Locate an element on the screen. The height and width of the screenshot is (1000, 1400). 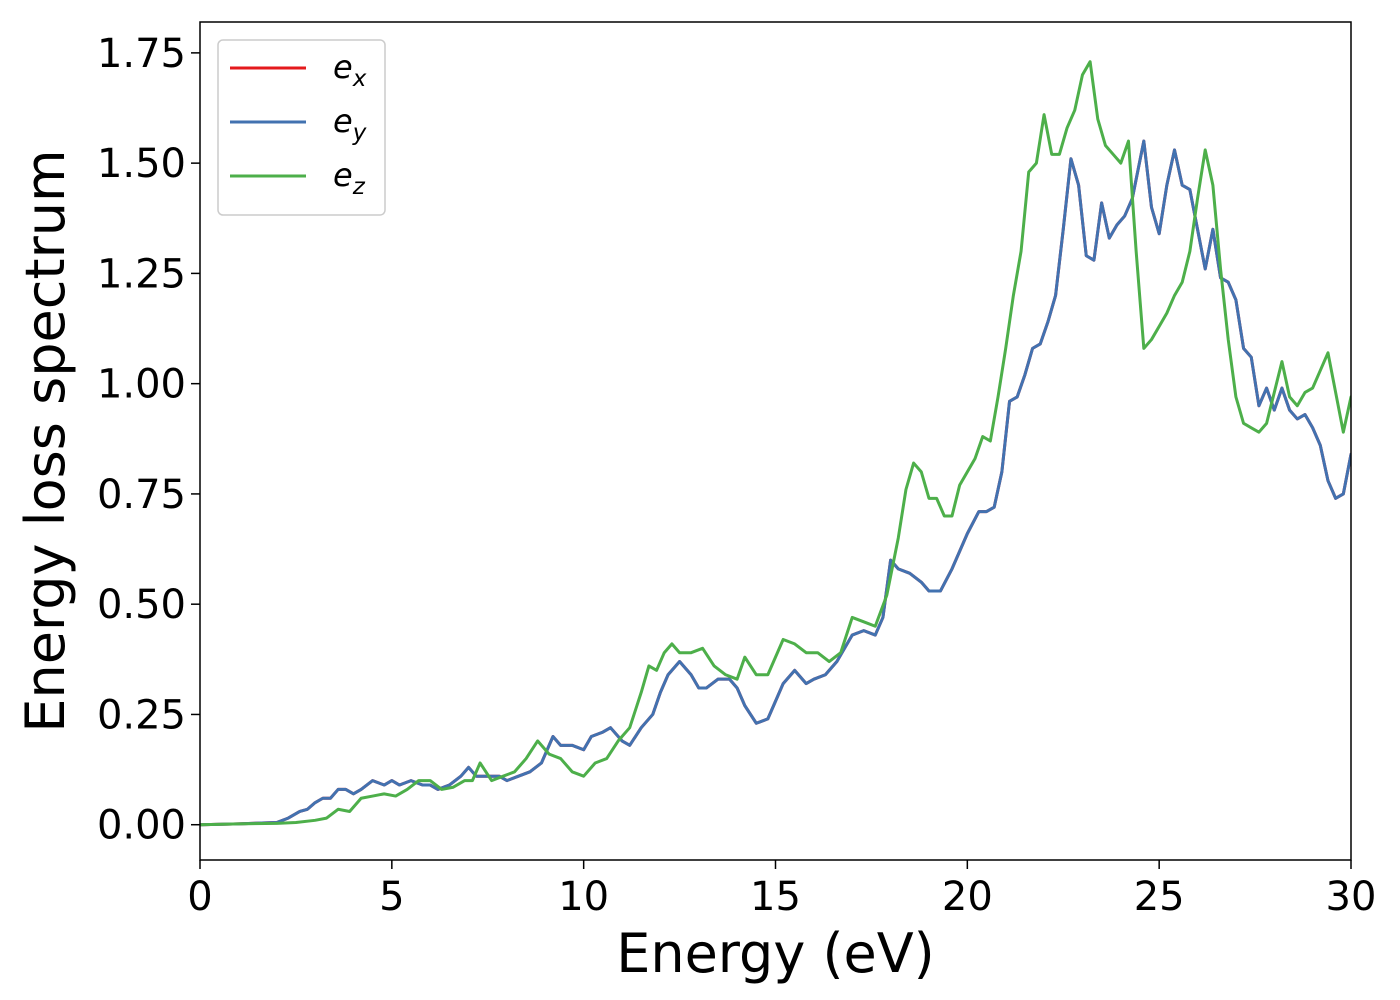
y-tick-label: 0.25 is located at coordinates (141, 715).